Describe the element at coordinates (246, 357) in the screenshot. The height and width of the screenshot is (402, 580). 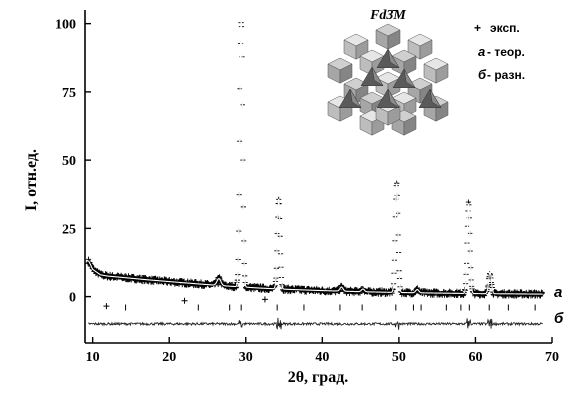
I see `x-tick-label: 30` at that location.